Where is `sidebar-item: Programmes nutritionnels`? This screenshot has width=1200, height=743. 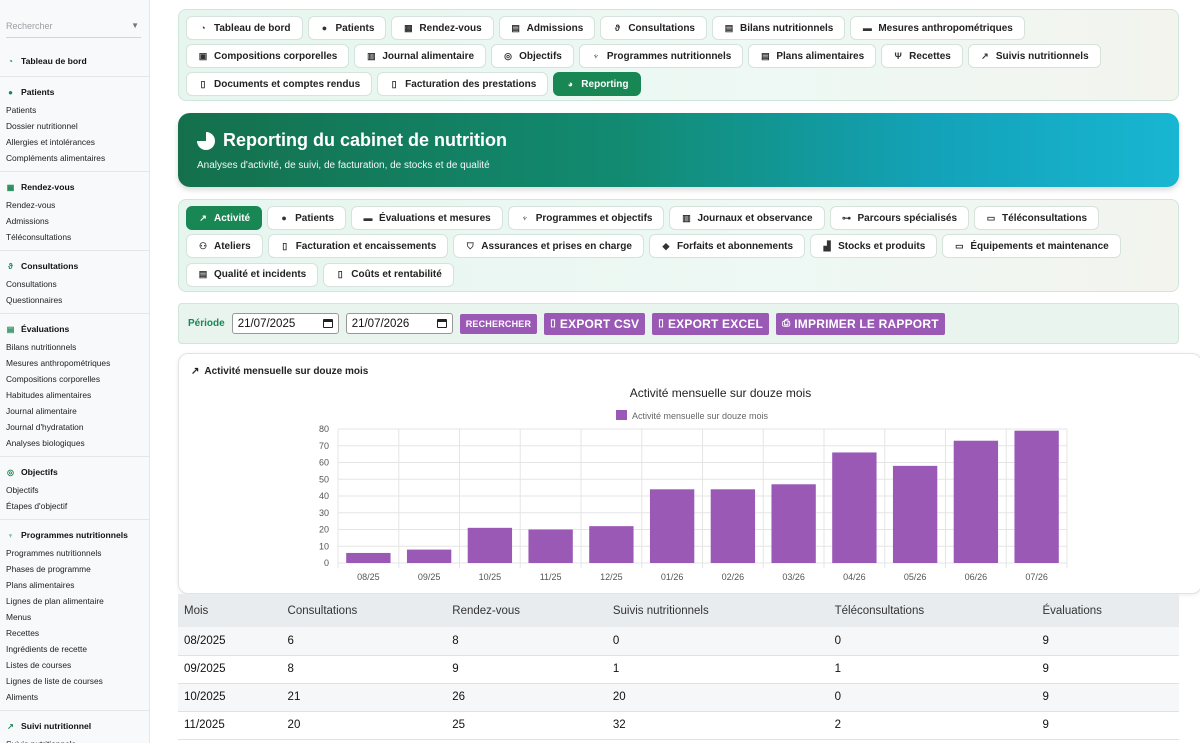
sidebar-item: Programmes nutritionnels is located at coordinates (54, 553).